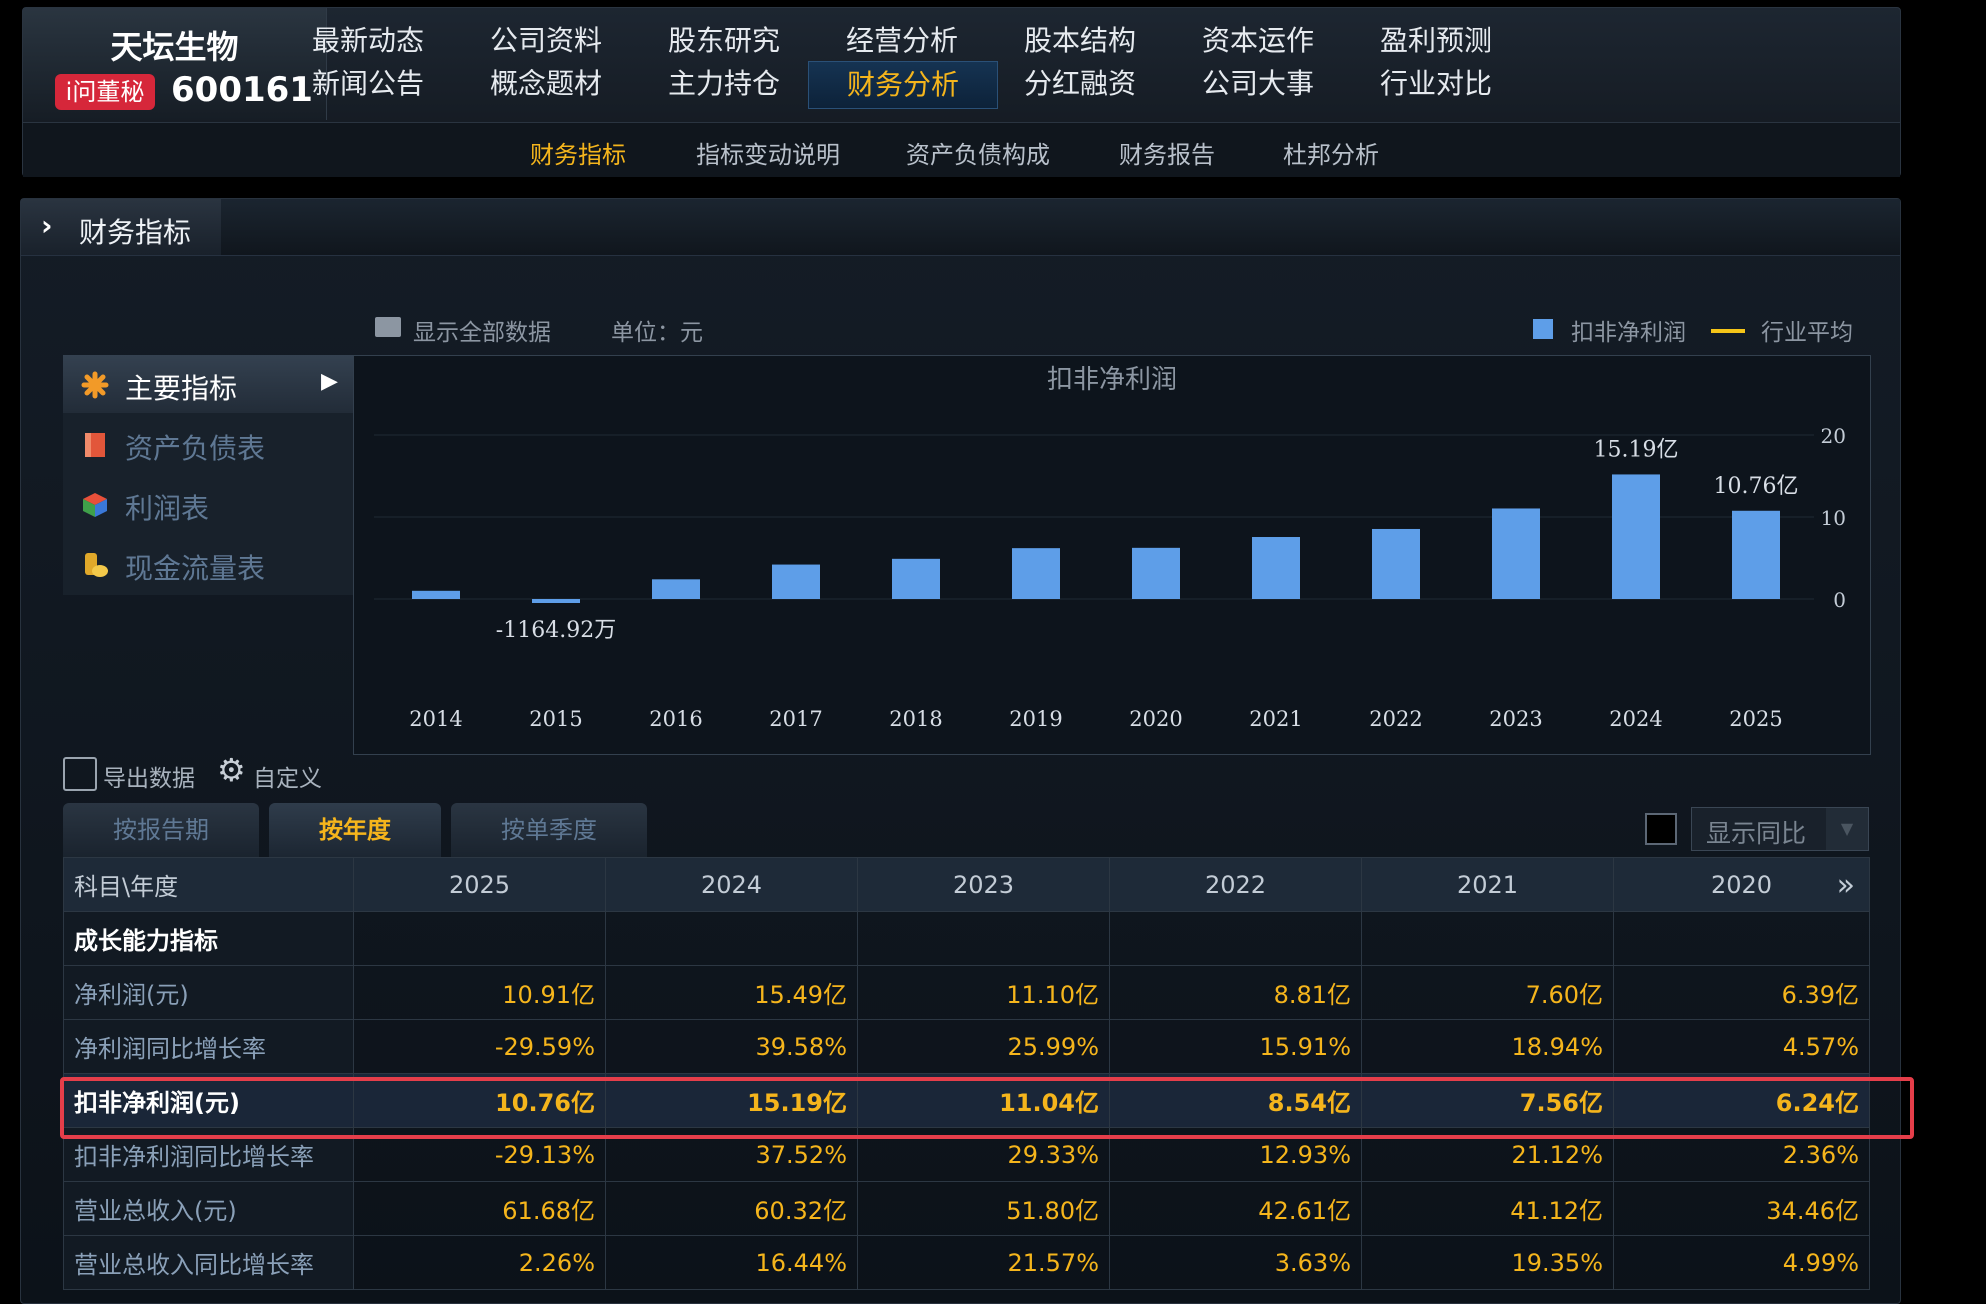 The height and width of the screenshot is (1304, 1986). Describe the element at coordinates (978, 155) in the screenshot. I see `subnav-item: 资产负债构成` at that location.